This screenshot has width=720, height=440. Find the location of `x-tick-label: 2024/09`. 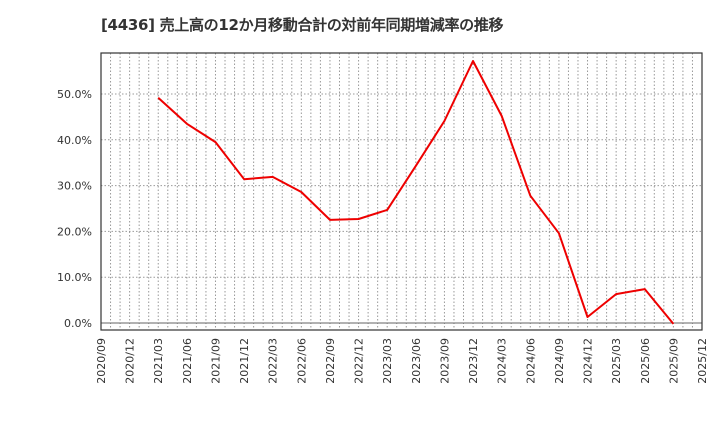

x-tick-label: 2024/09 is located at coordinates (559, 361).